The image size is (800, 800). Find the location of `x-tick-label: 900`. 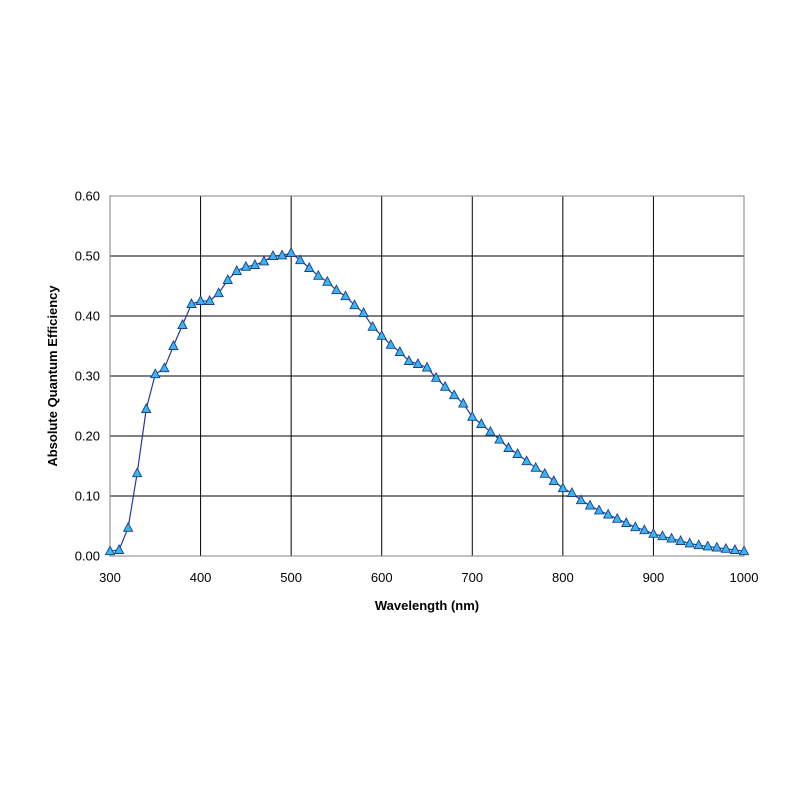

x-tick-label: 900 is located at coordinates (654, 577).